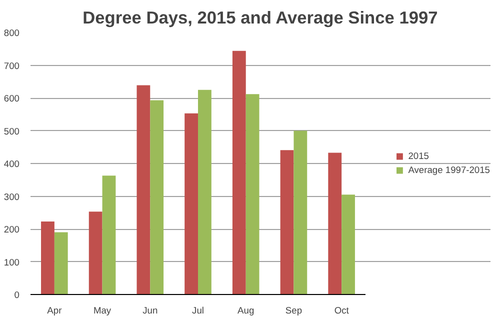 Image resolution: width=500 pixels, height=334 pixels. Describe the element at coordinates (12, 33) in the screenshot. I see `y-tick-label: 800` at that location.